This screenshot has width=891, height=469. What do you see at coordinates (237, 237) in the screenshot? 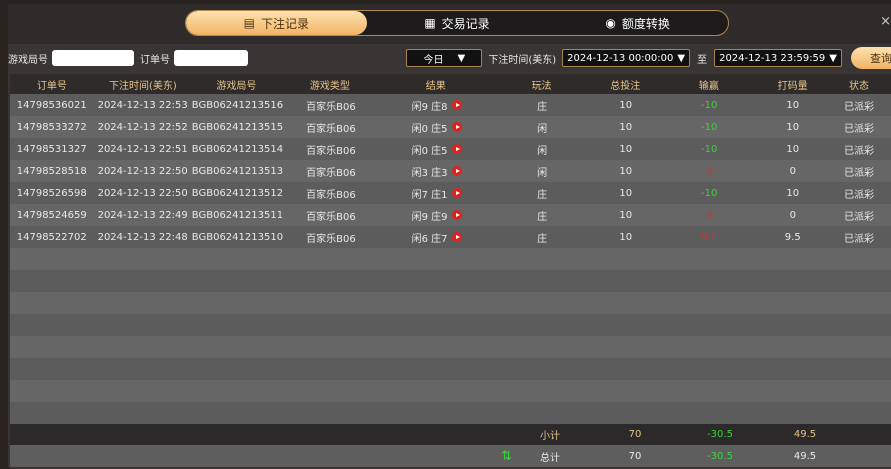
I see `cell-game-no: BGB06241213510` at bounding box center [237, 237].